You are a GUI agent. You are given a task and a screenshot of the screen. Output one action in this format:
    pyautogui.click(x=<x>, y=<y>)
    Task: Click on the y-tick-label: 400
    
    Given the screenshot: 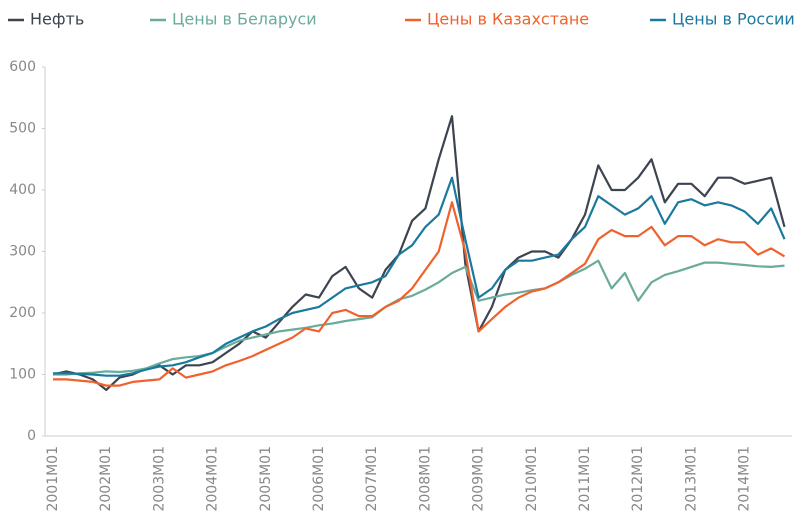 What is the action you would take?
    pyautogui.click(x=22, y=190)
    